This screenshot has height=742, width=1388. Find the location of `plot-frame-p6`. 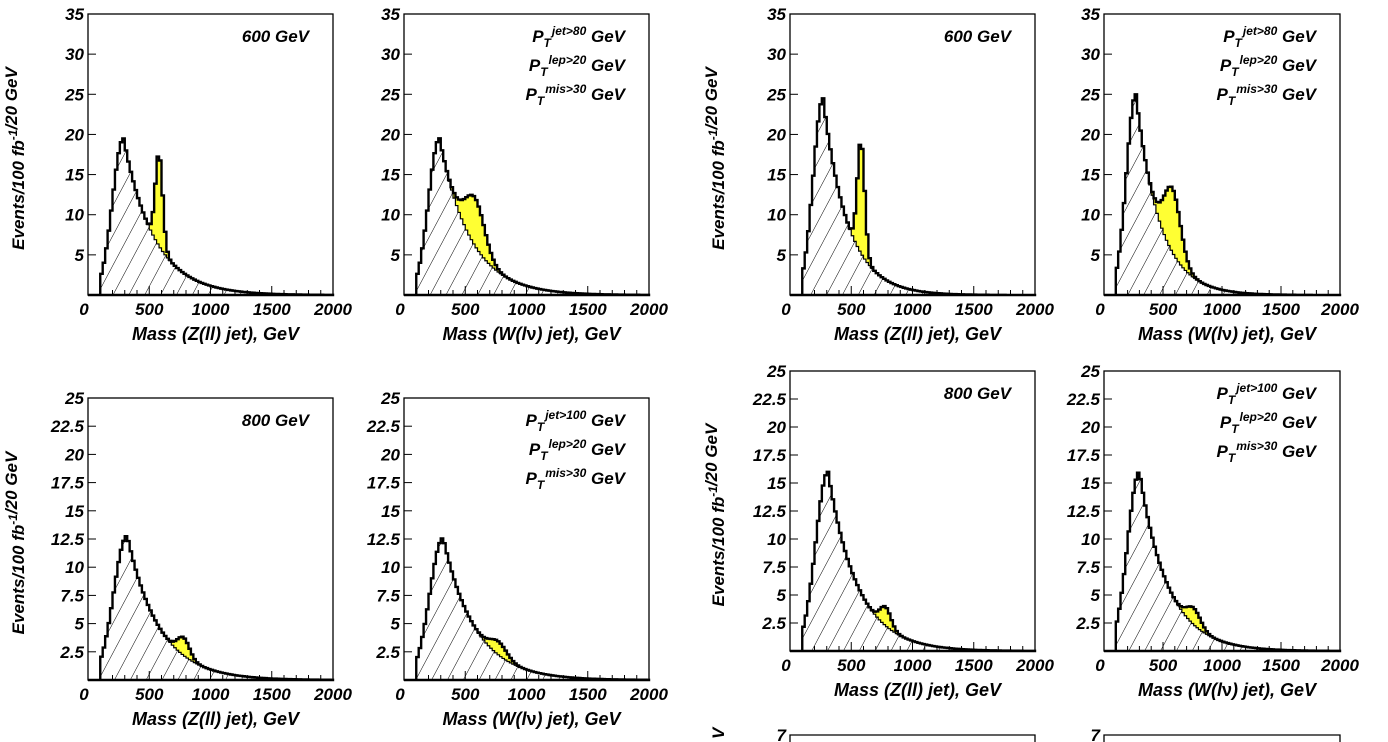

plot-frame-p6 is located at coordinates (526, 539).